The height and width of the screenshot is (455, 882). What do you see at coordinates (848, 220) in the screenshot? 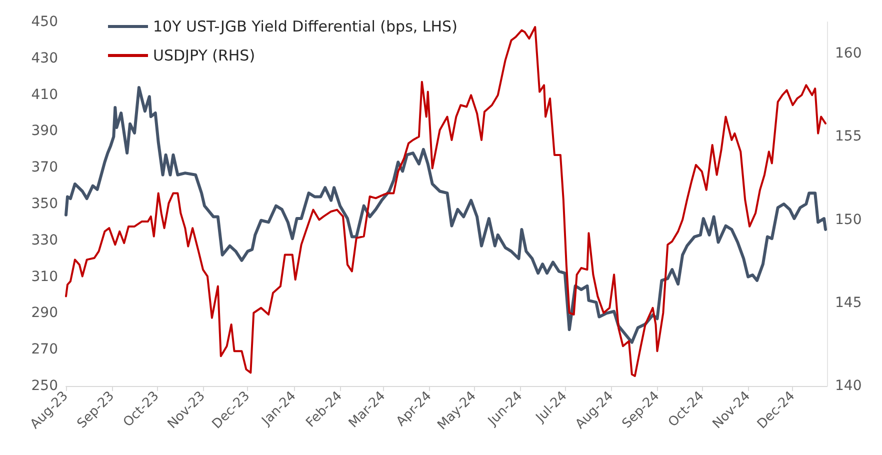
I see `y2-tick-label: 150` at bounding box center [848, 220].